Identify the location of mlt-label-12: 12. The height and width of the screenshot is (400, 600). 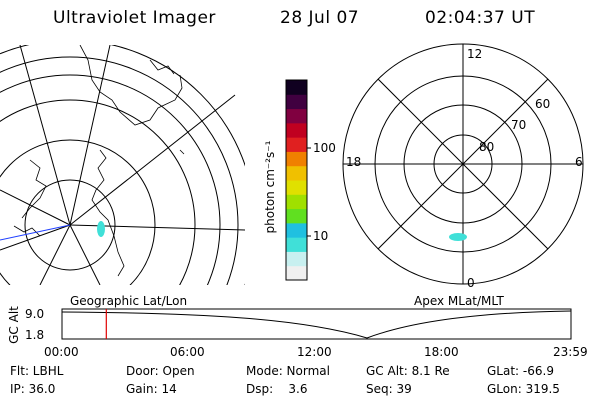
(475, 54).